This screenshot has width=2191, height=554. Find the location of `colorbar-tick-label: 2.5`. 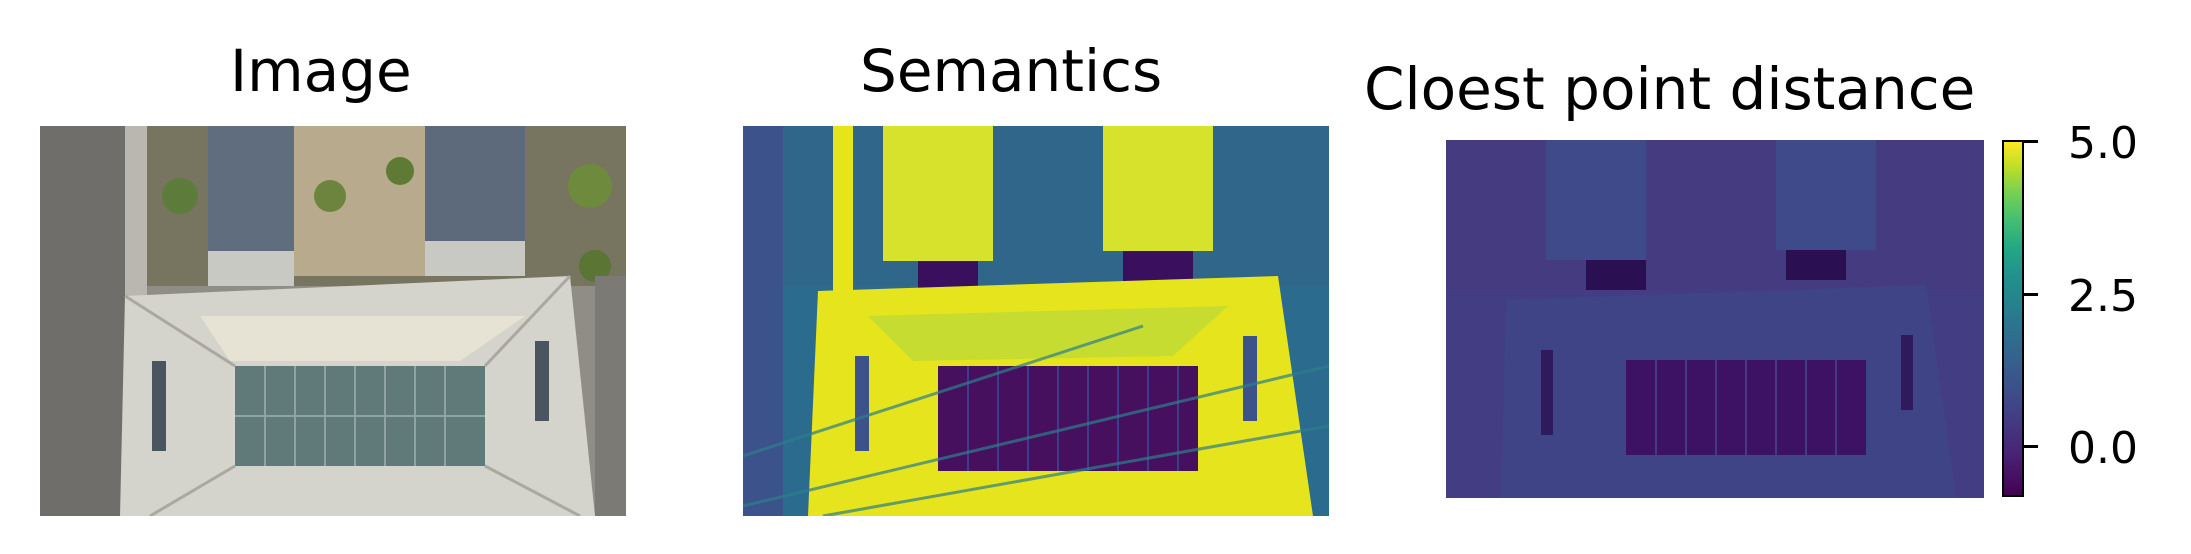

colorbar-tick-label: 2.5 is located at coordinates (2103, 296).